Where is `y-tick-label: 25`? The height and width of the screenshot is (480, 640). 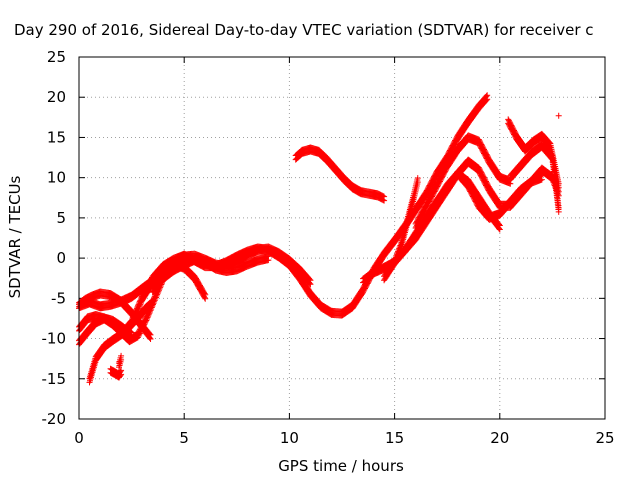 y-tick-label: 25 is located at coordinates (56, 57).